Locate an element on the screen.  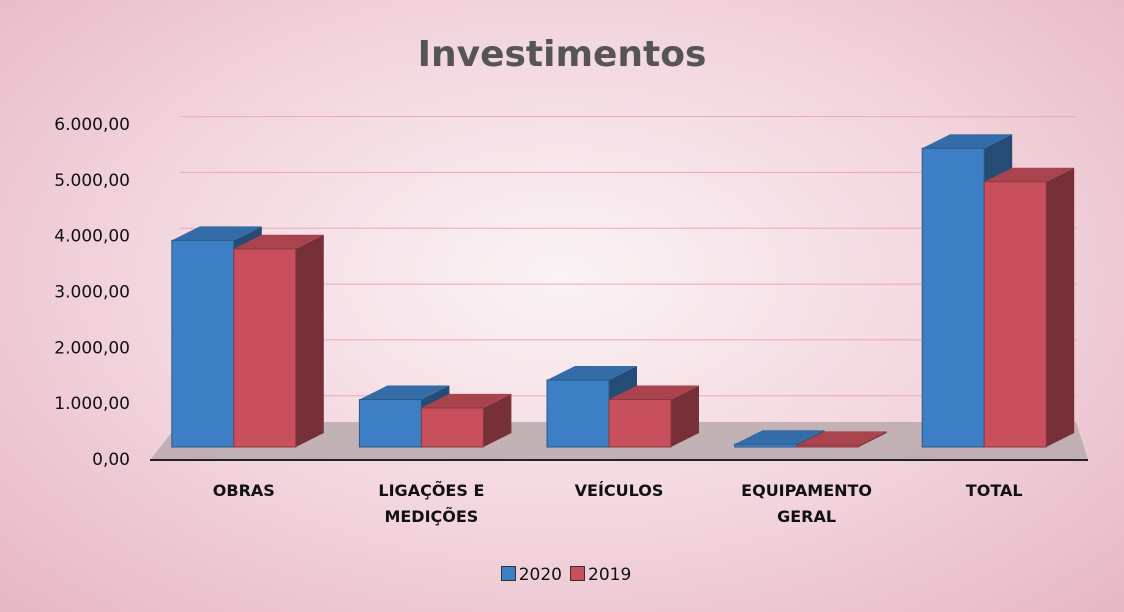
y-tick-label: 4.000,00 is located at coordinates (92, 237).